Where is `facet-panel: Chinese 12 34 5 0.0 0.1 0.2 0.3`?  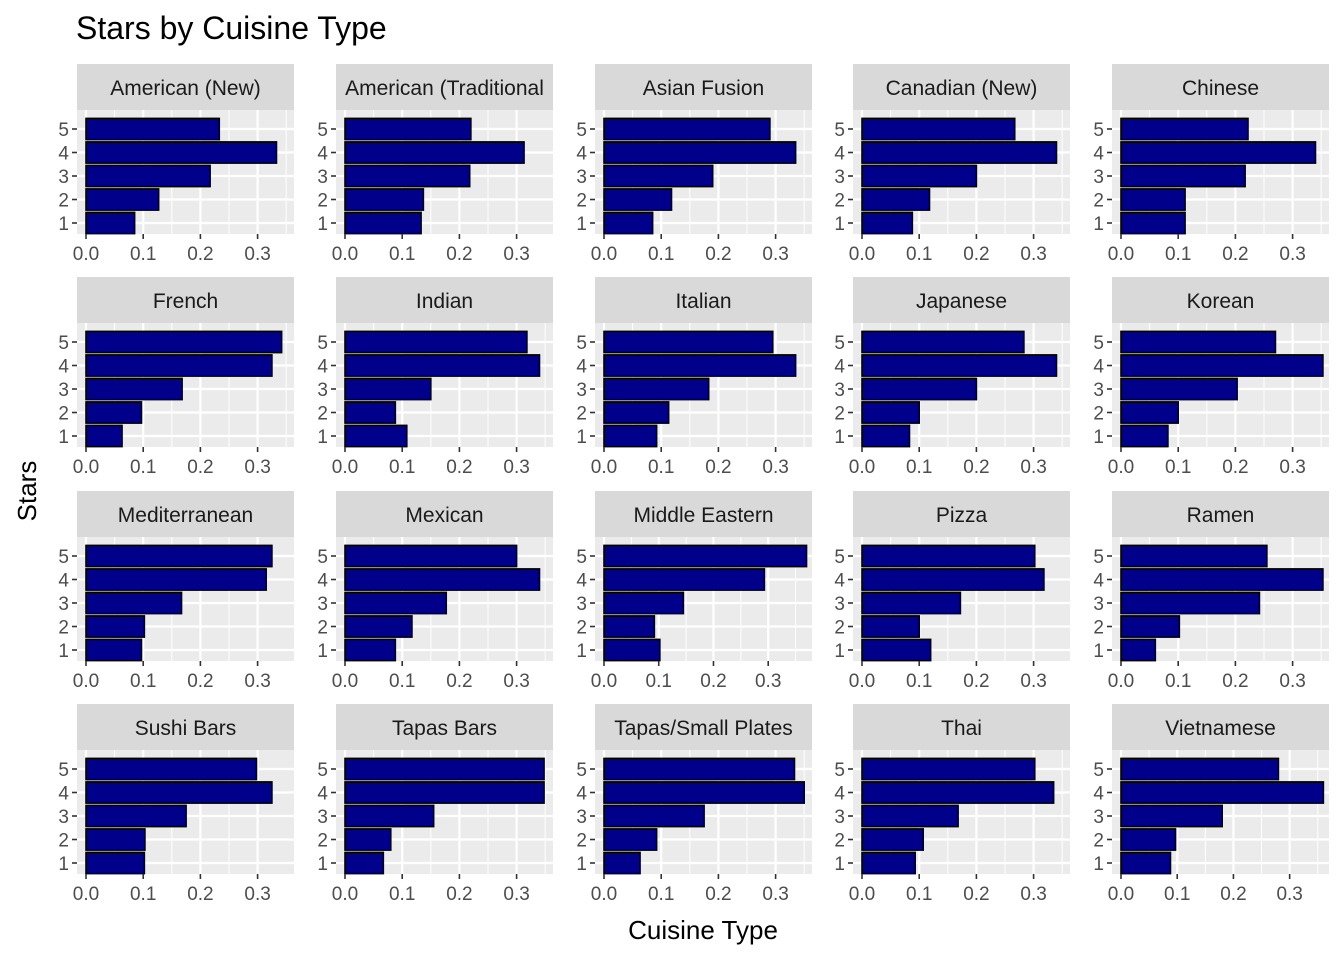
facet-panel: Chinese 12 34 5 0.0 0.1 0.2 0.3 is located at coordinates (1211, 164).